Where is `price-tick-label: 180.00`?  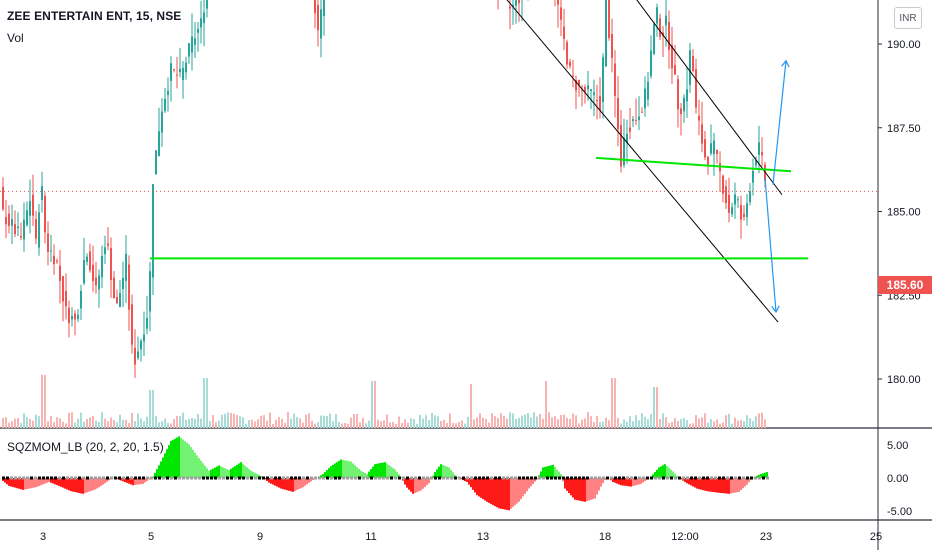
price-tick-label: 180.00 is located at coordinates (904, 380).